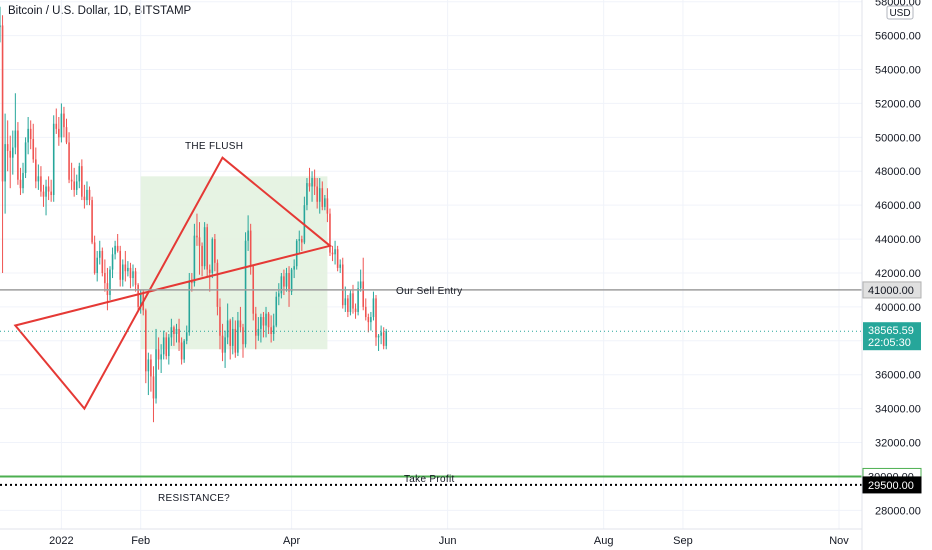 The width and height of the screenshot is (932, 550). What do you see at coordinates (898, 4) in the screenshot?
I see `y-tick-label: 58000.00` at bounding box center [898, 4].